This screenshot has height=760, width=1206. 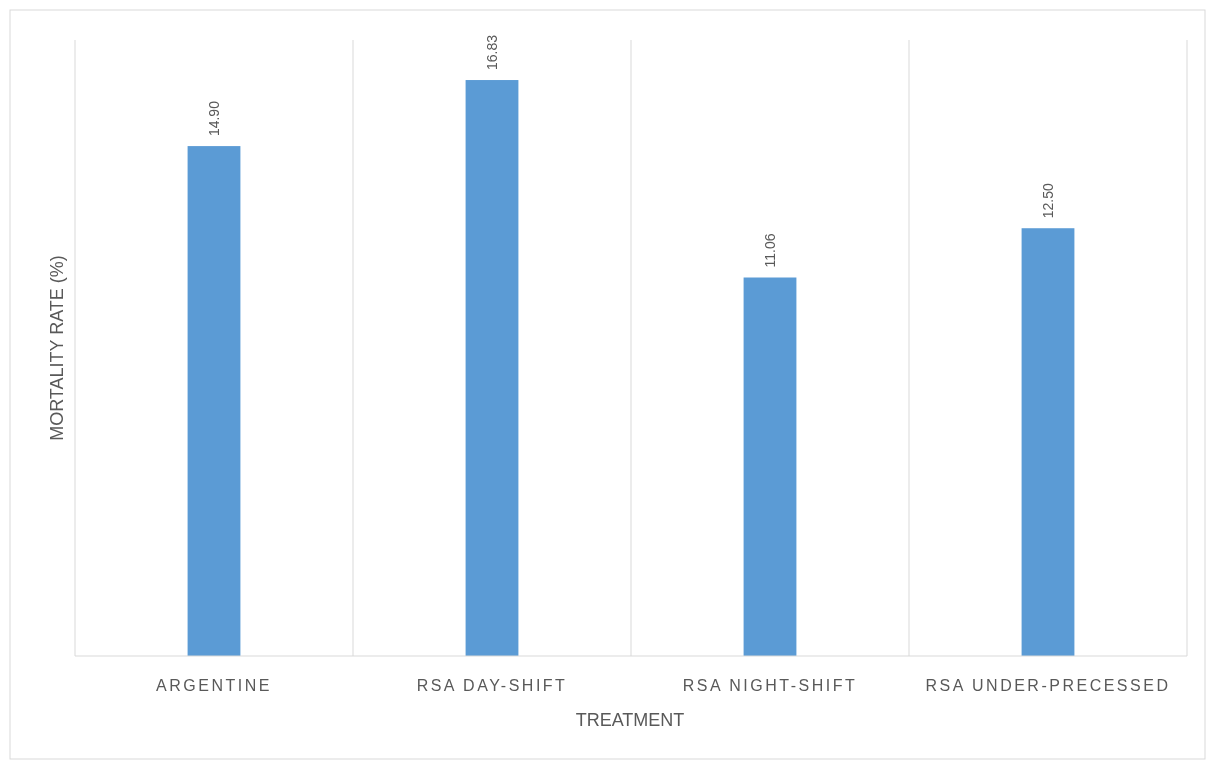 I want to click on x-tick-label: RSA UNDER-PRECESSED, so click(x=1048, y=685).